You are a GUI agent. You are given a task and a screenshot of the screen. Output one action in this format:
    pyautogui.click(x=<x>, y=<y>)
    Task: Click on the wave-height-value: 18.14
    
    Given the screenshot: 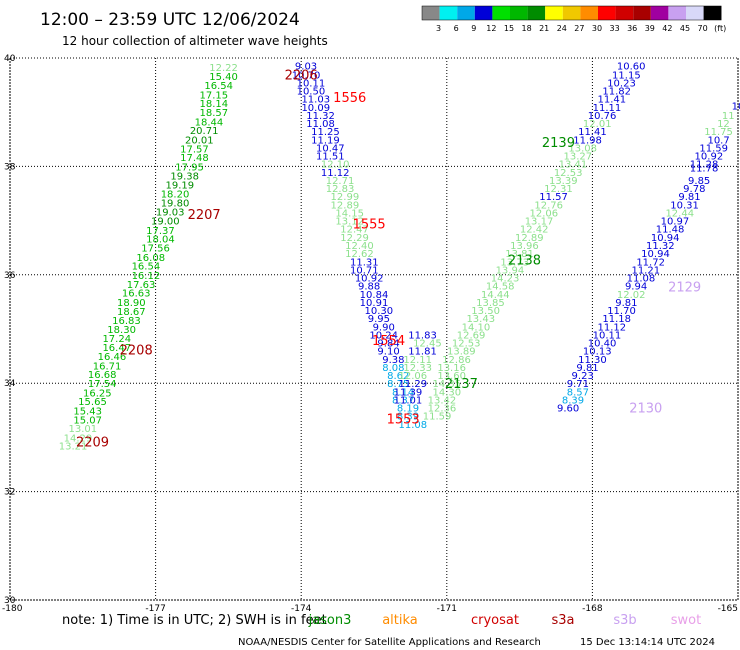 What is the action you would take?
    pyautogui.click(x=214, y=104)
    